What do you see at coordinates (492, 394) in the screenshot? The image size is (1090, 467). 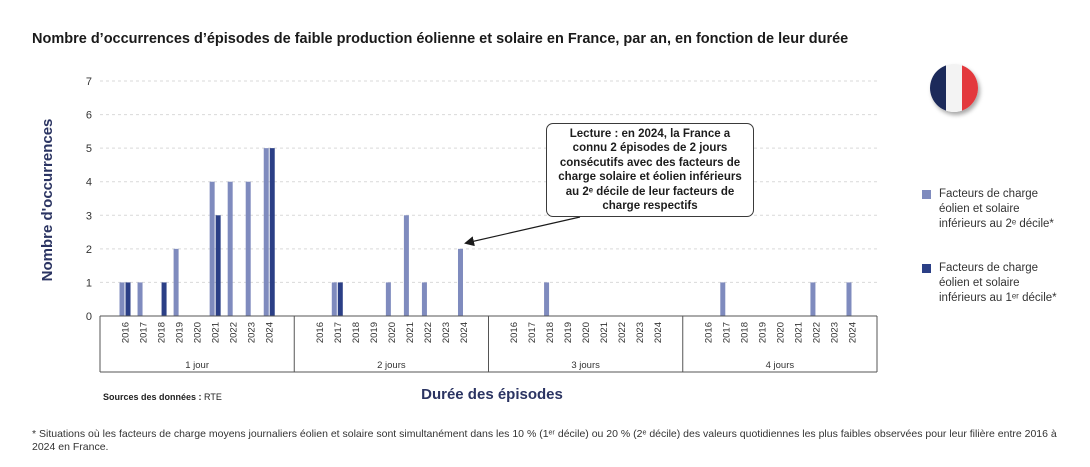 I see `x-axis-label: Durée des épisodes` at bounding box center [492, 394].